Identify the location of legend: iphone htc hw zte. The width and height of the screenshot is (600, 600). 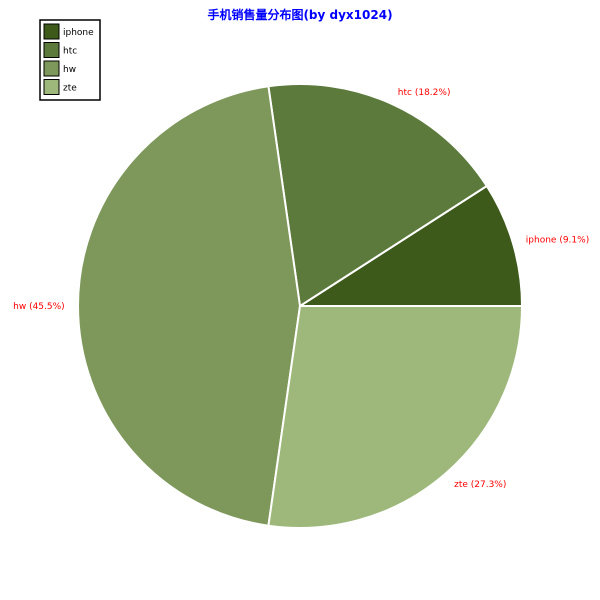
(70, 60).